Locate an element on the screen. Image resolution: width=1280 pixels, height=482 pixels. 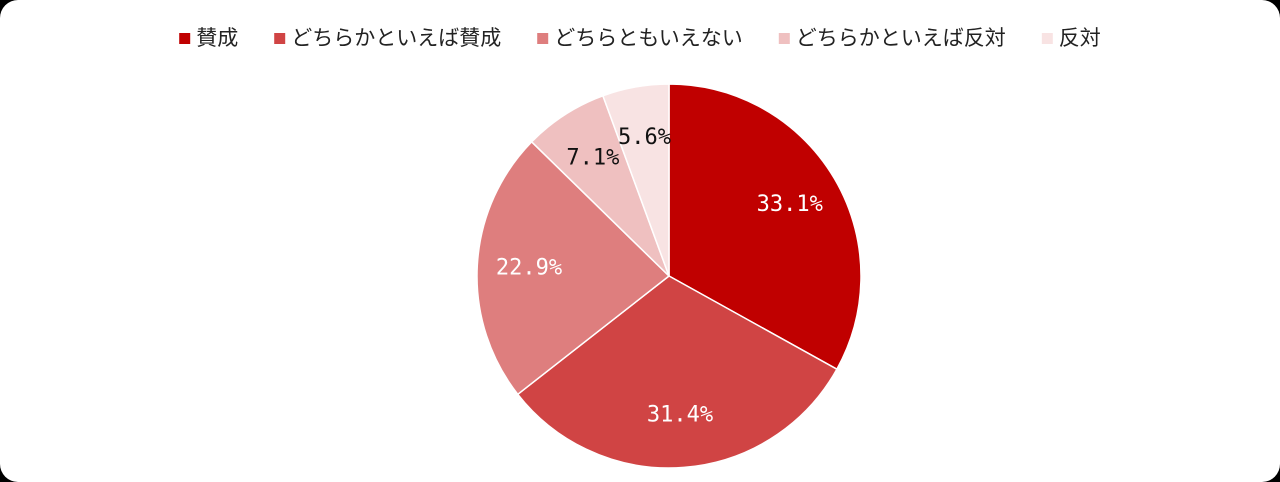
legend-label: どちらかといえば反対 is located at coordinates (901, 38).